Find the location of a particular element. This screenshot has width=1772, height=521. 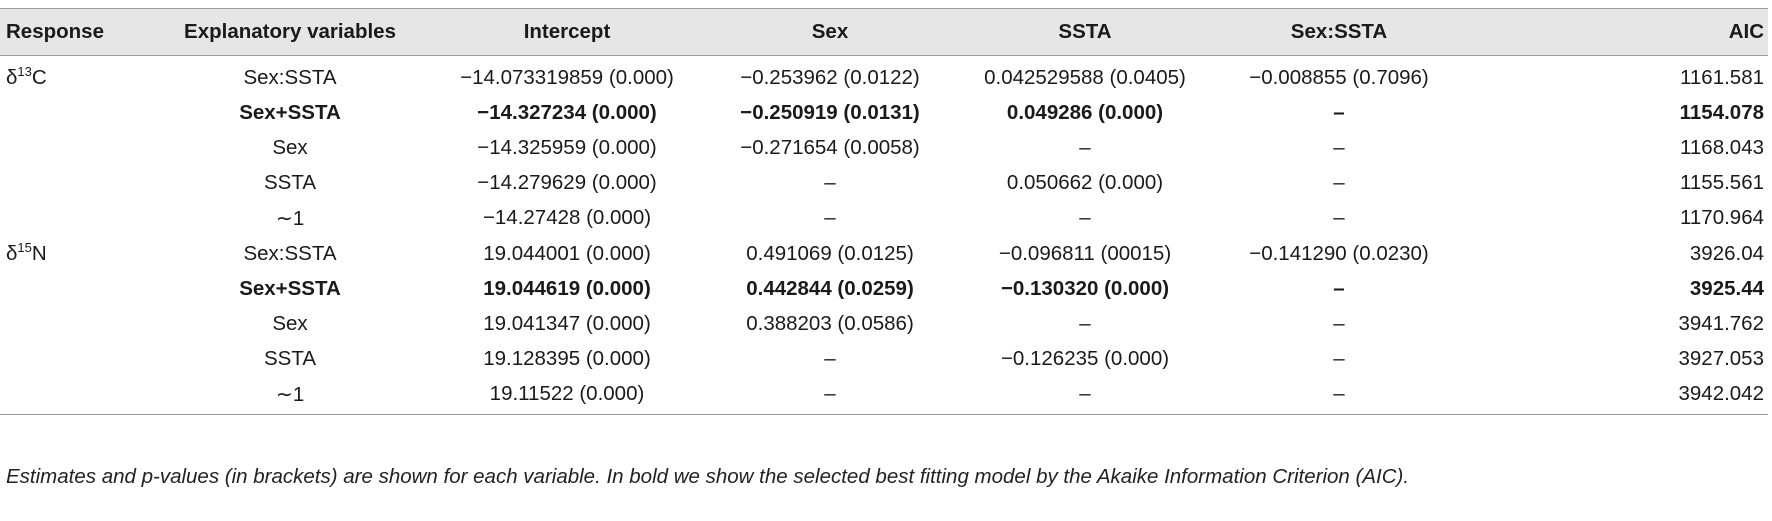

table-row: ∼1 −14.27428 (0.000) – – – 1170.964 is located at coordinates (884, 218).